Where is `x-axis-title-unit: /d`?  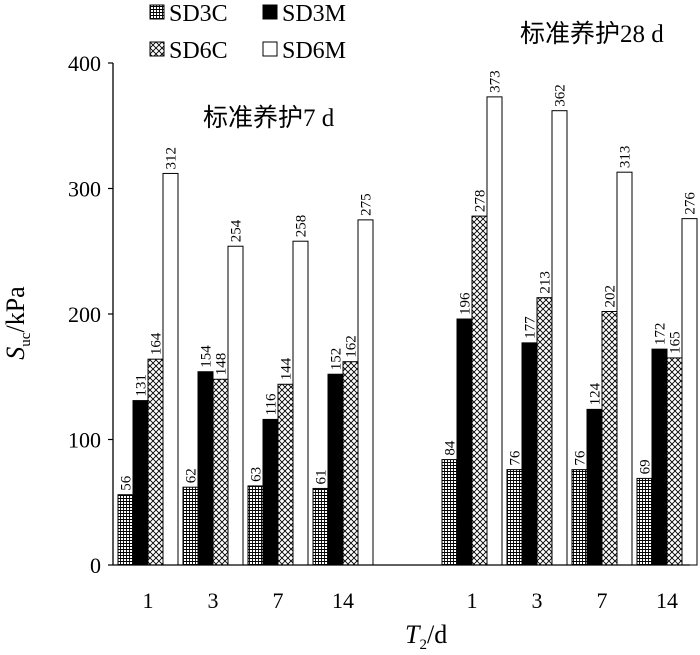 x-axis-title-unit: /d is located at coordinates (437, 634).